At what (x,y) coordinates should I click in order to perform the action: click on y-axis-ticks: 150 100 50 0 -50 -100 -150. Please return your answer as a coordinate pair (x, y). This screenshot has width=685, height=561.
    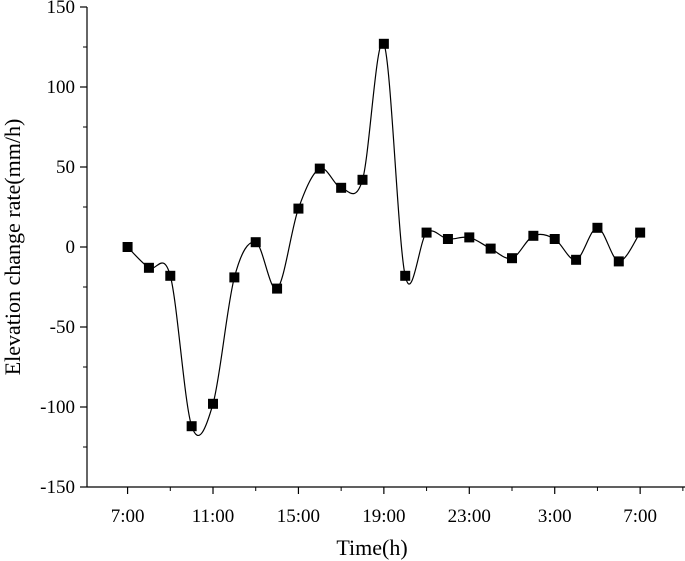
    Looking at the image, I should click on (63, 249).